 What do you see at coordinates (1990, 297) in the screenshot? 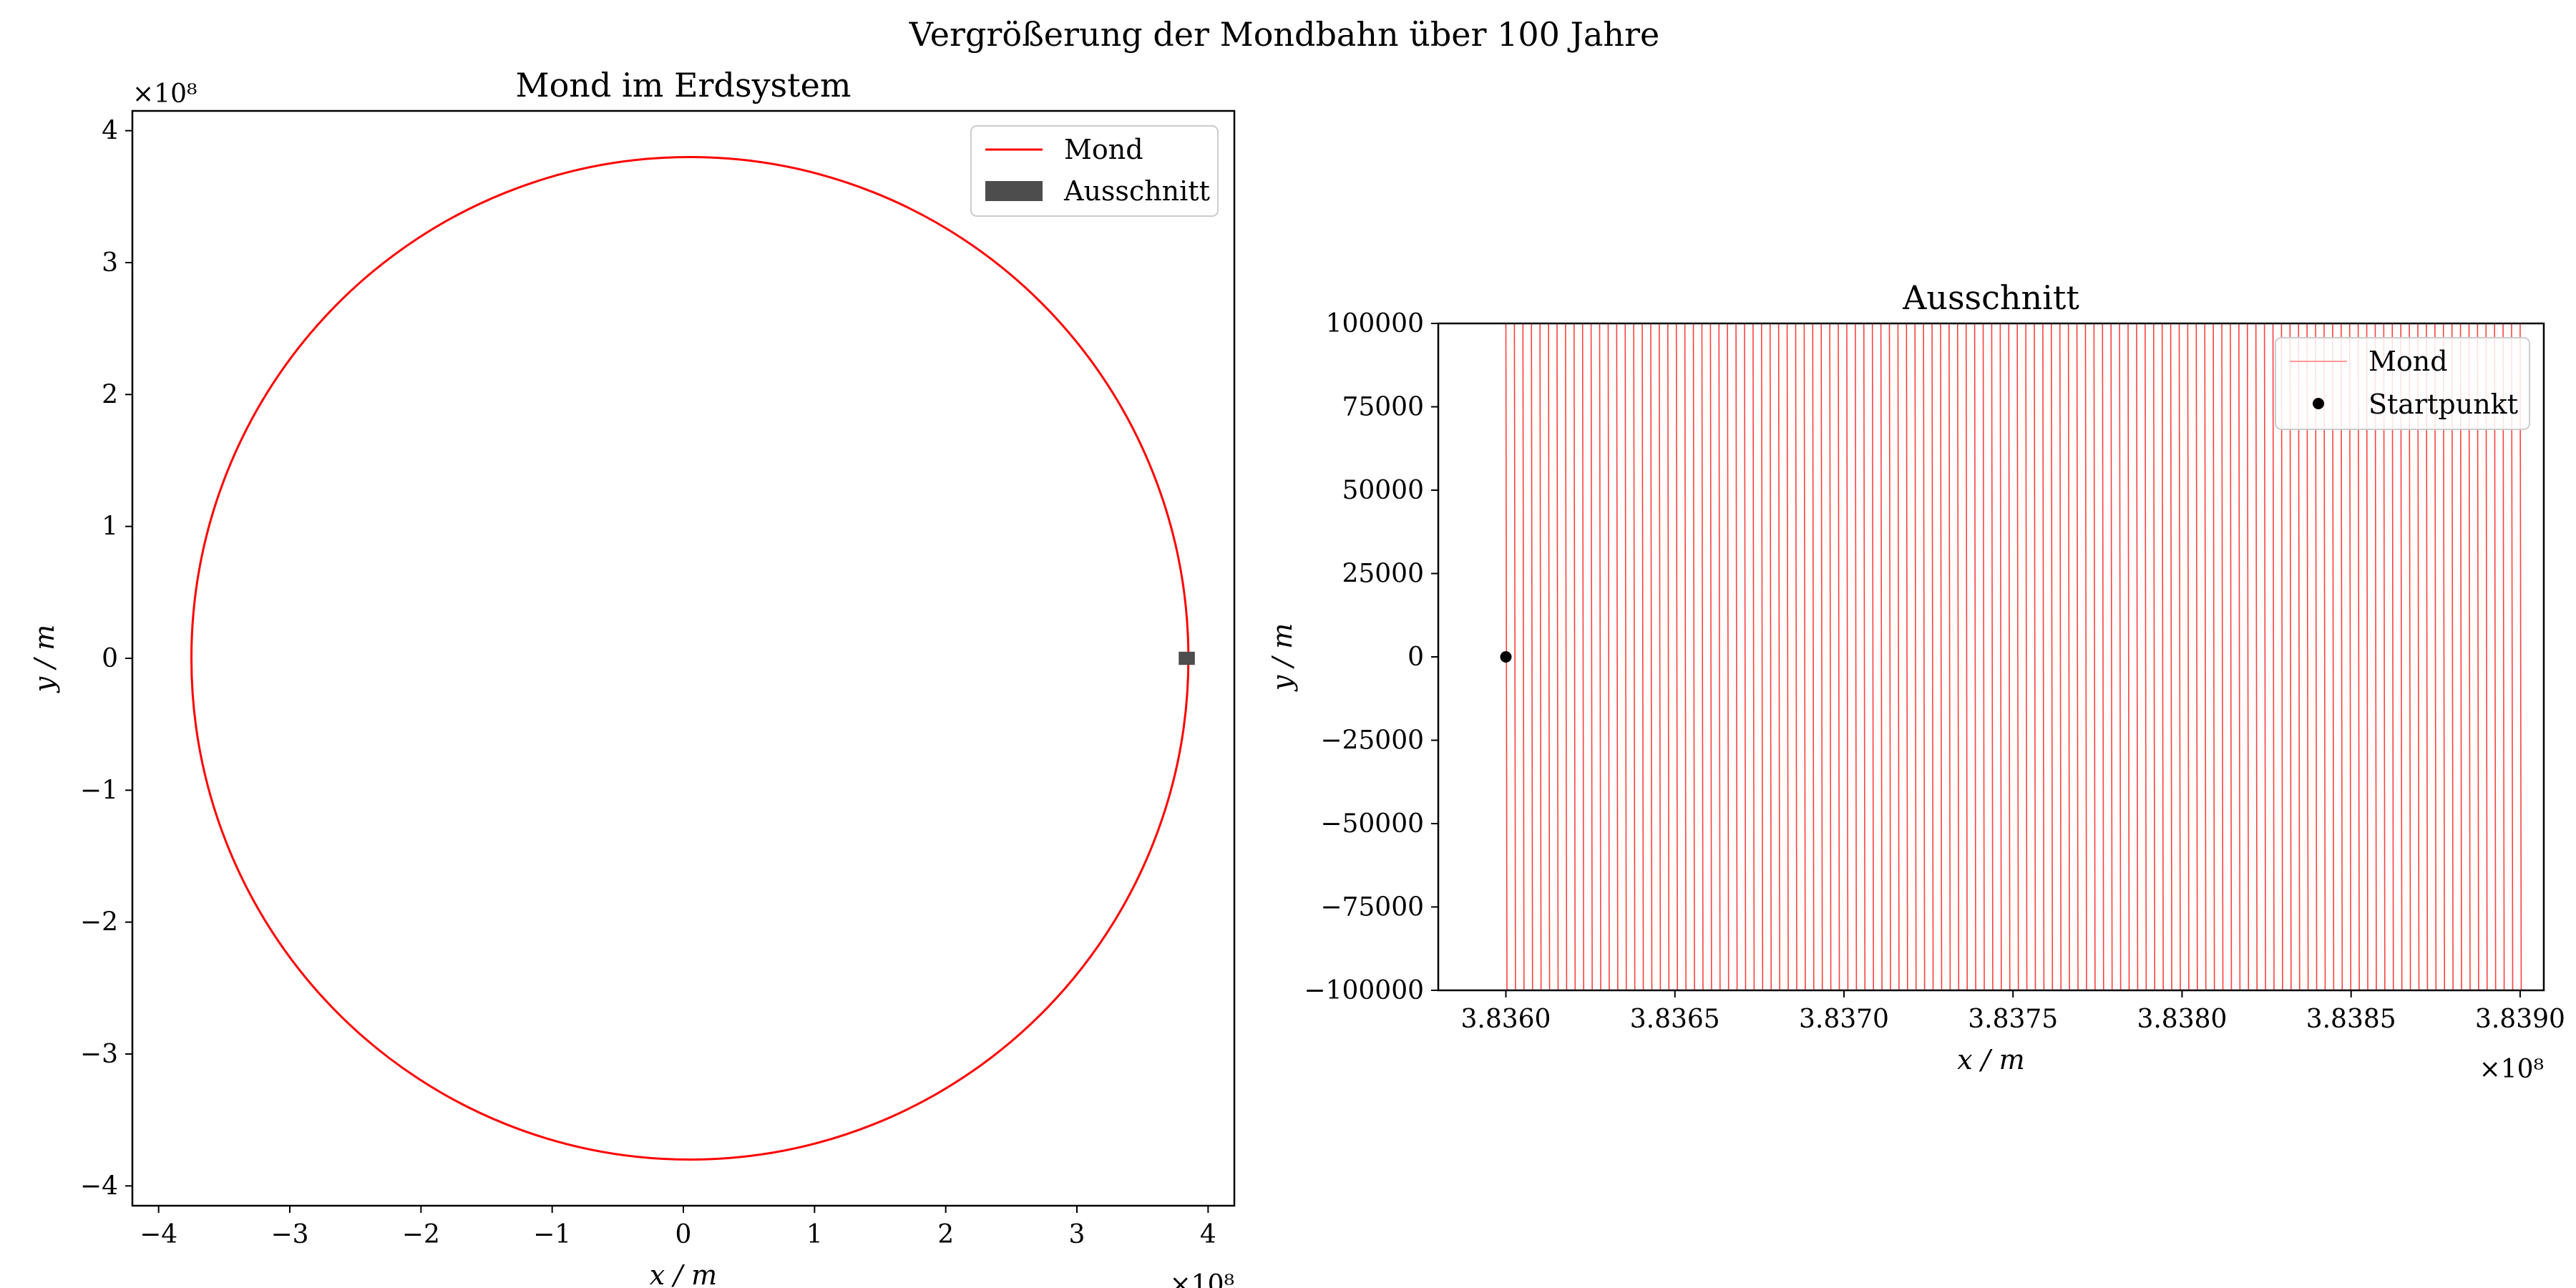
I see `chart-title: Ausschnitt` at bounding box center [1990, 297].